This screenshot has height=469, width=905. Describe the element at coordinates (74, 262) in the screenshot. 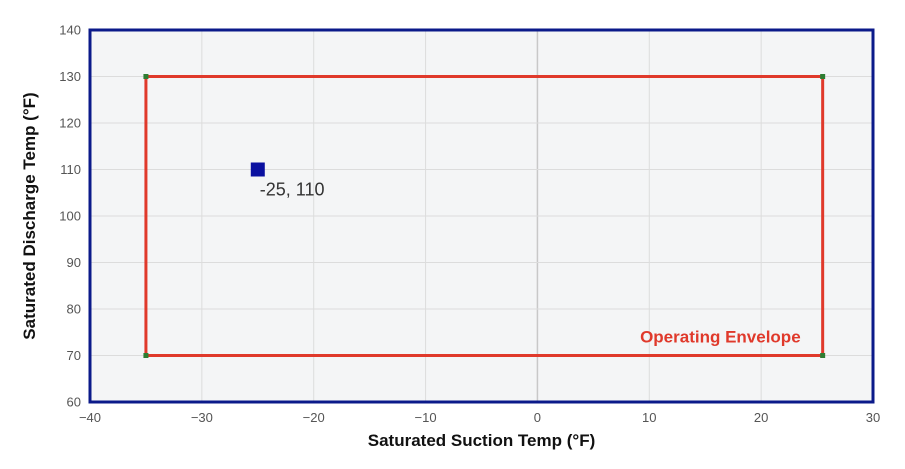

I see `y-tick-label: 90` at that location.